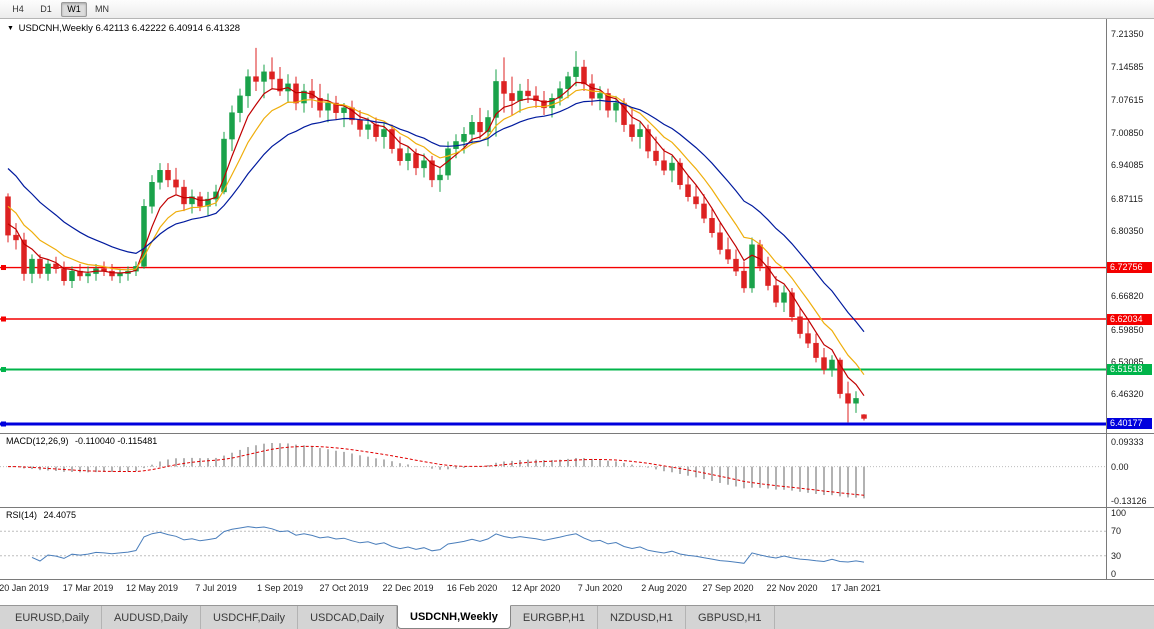 The image size is (1154, 629). Describe the element at coordinates (1129, 319) in the screenshot. I see `price-level-badge: 6.62034` at that location.